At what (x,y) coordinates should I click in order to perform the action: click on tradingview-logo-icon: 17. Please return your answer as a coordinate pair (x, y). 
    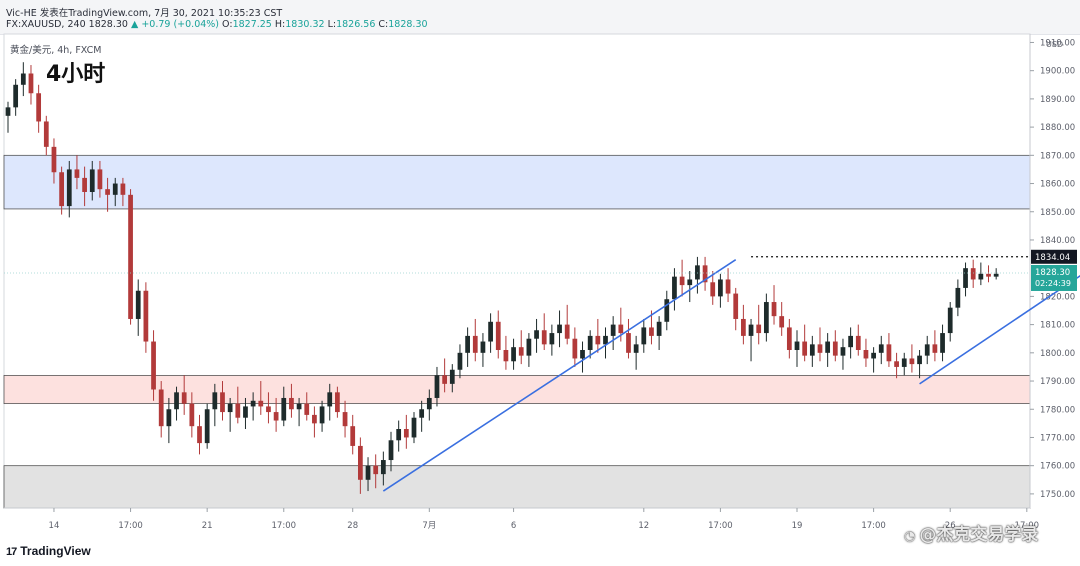
    Looking at the image, I should click on (11, 552).